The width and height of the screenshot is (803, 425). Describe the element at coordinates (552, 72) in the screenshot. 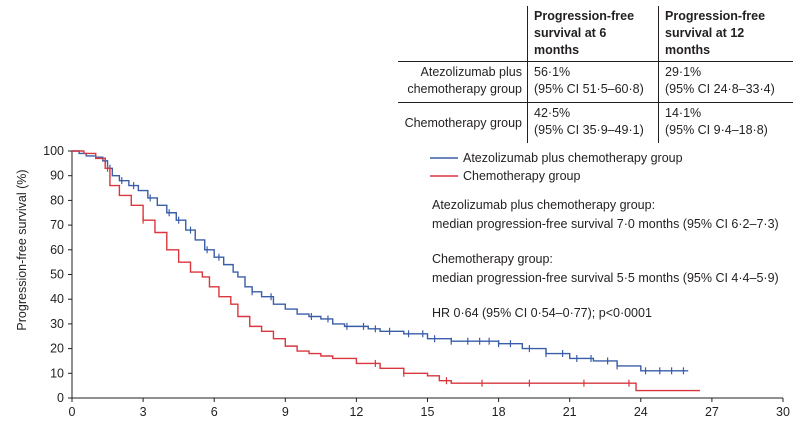

I see `atezo-6-value: 56·1%` at that location.